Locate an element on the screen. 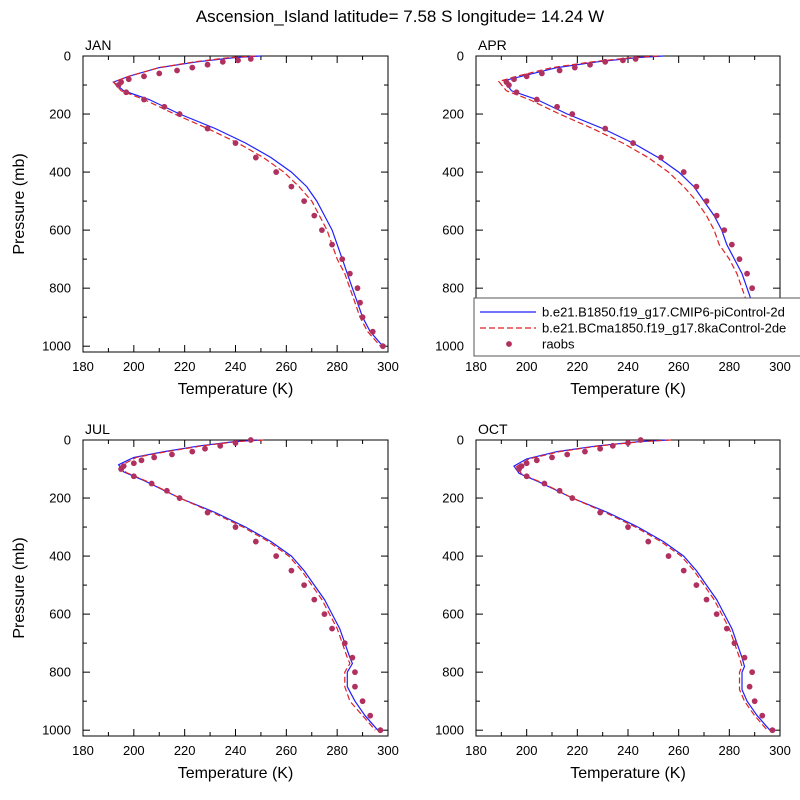 Image resolution: width=800 pixels, height=800 pixels. legend-label-model_b: b.e21.BCma1850.f19_g17.8kaControl-2de is located at coordinates (664, 328).